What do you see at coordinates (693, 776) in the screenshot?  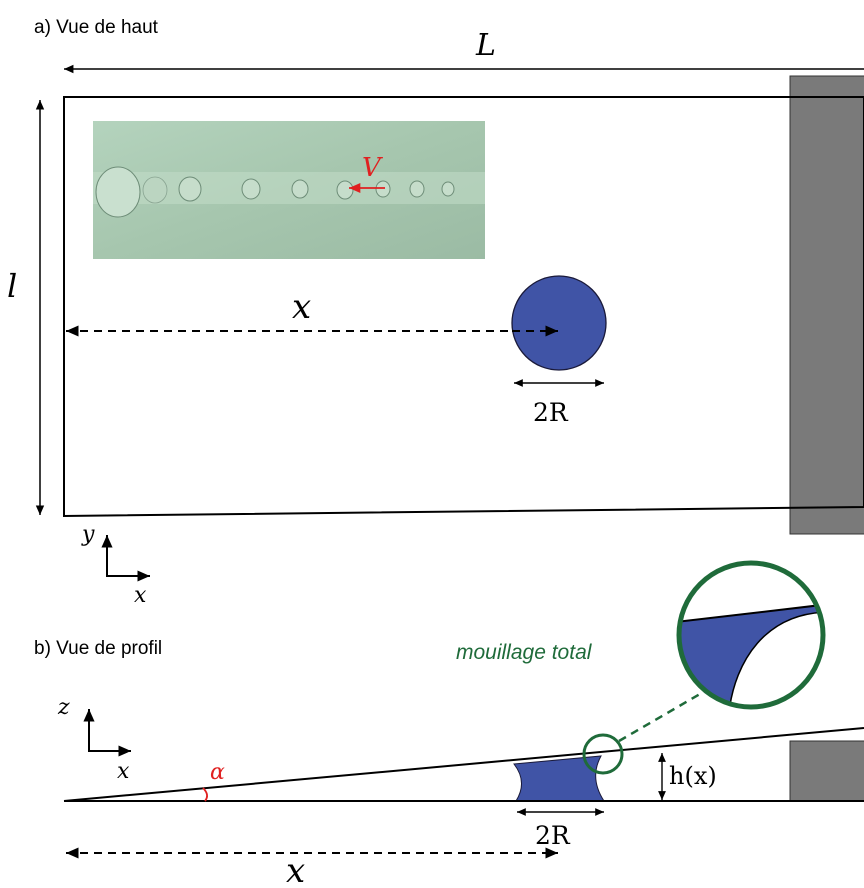 I see `height-label: h(x)` at bounding box center [693, 776].